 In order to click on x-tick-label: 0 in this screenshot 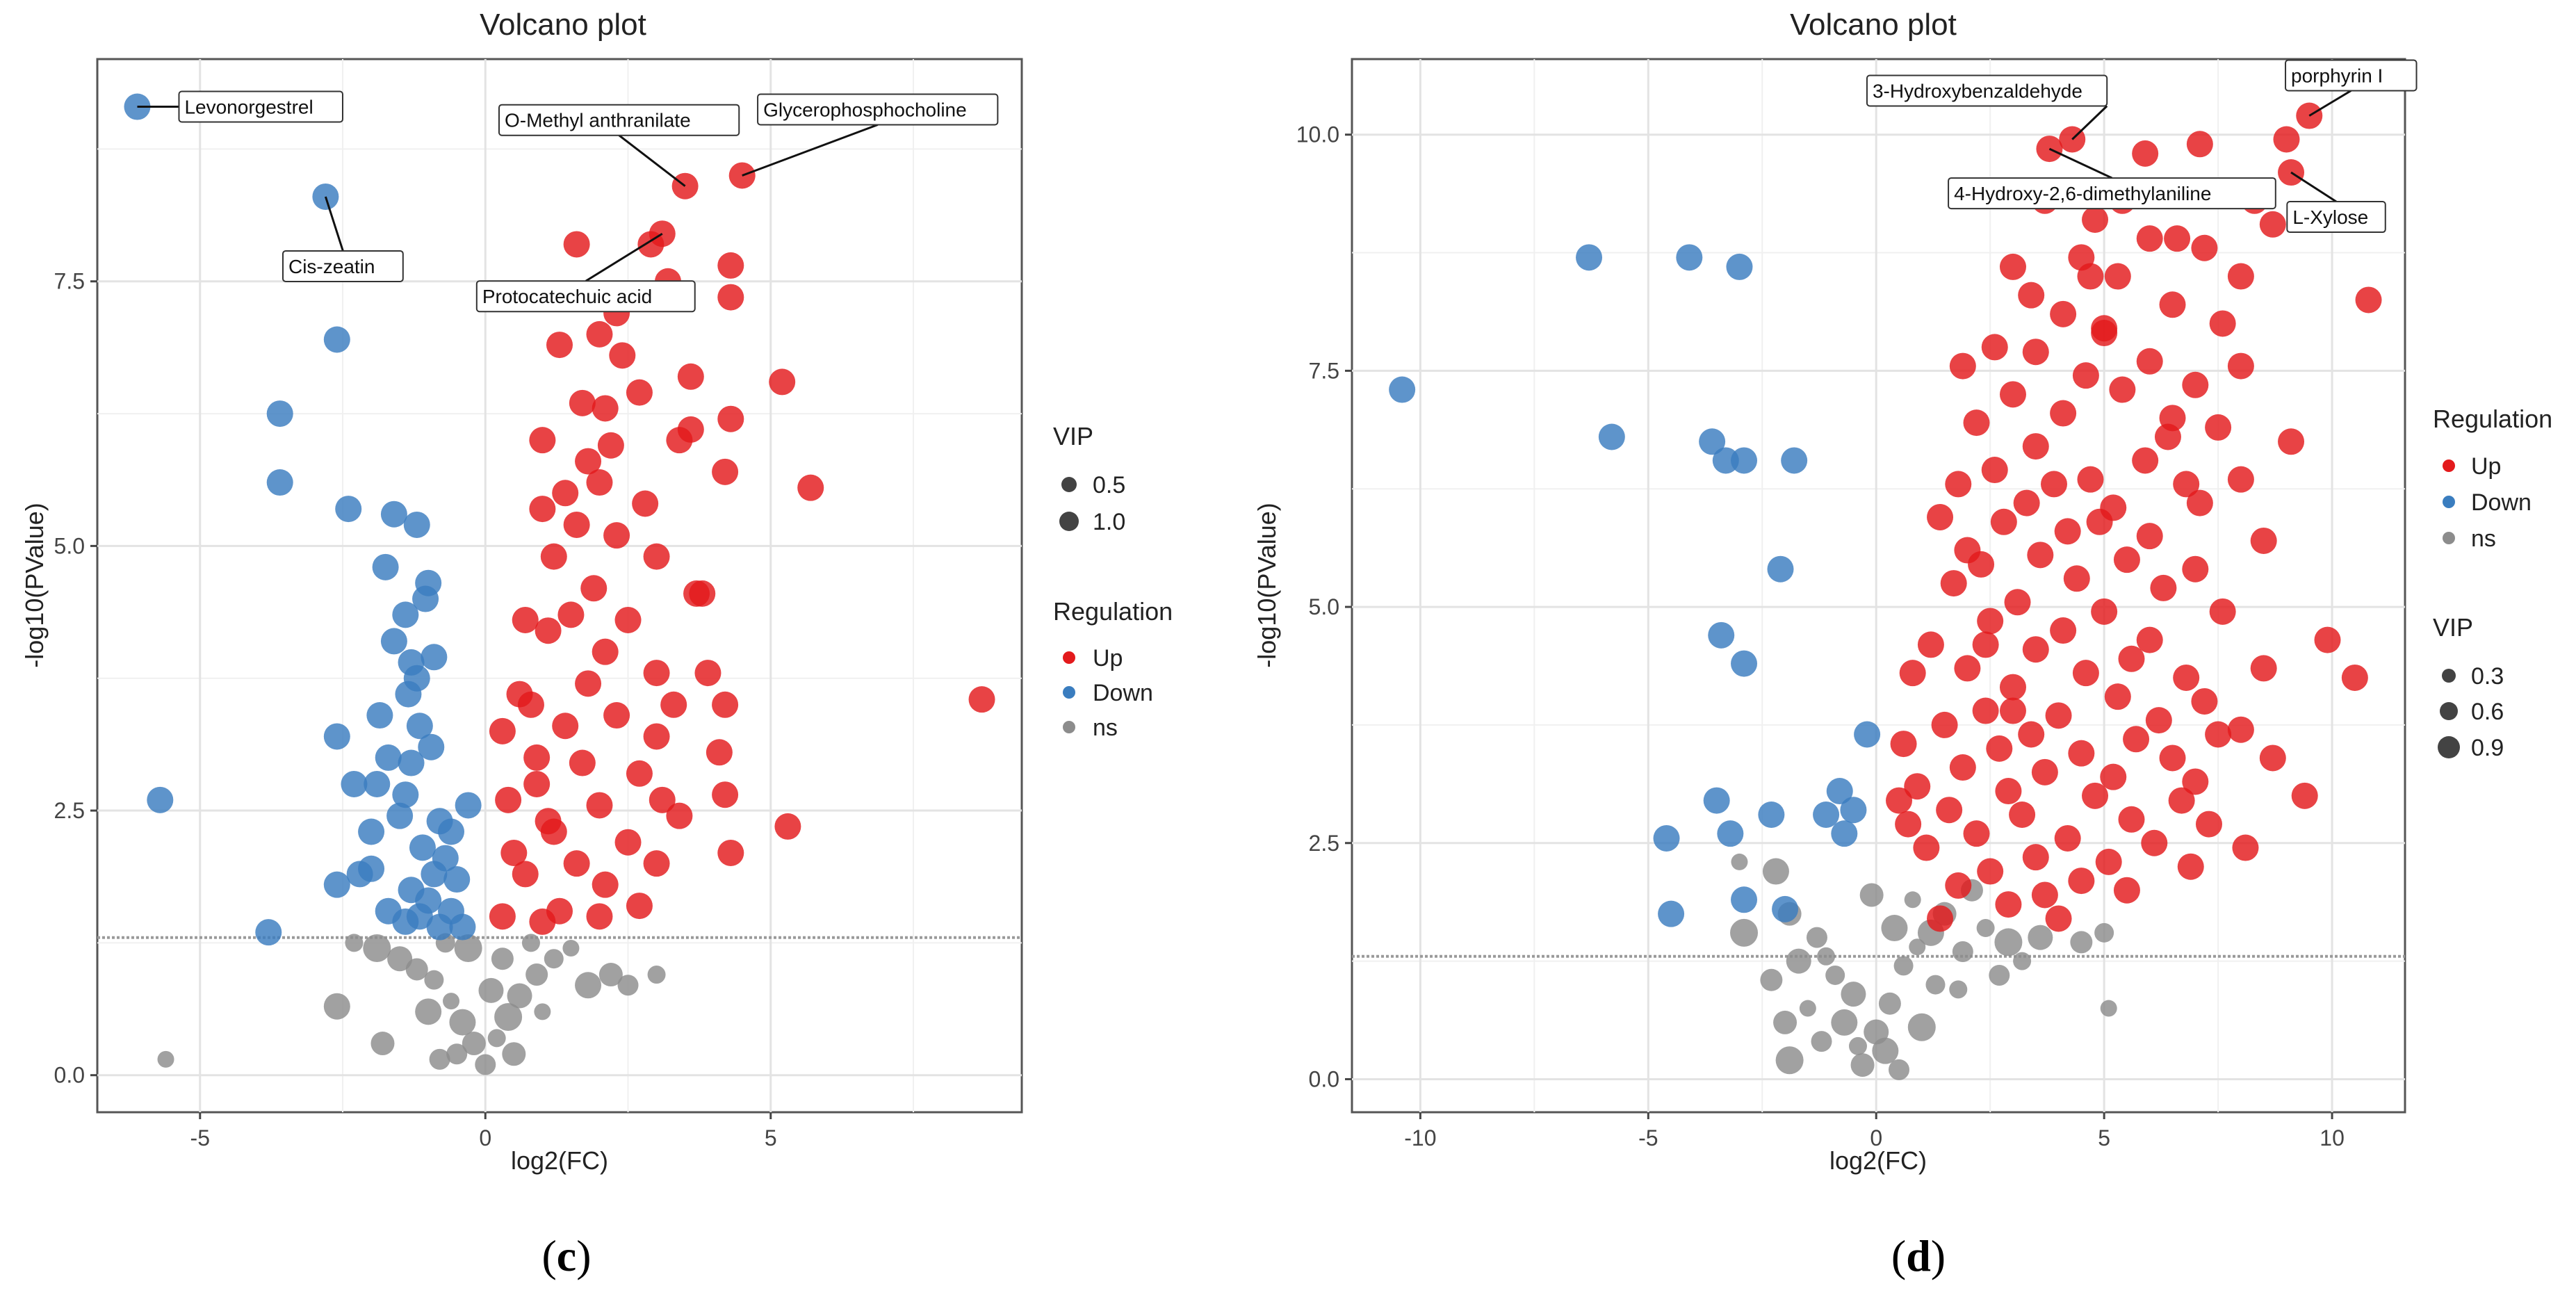, I will do `click(1876, 1137)`.